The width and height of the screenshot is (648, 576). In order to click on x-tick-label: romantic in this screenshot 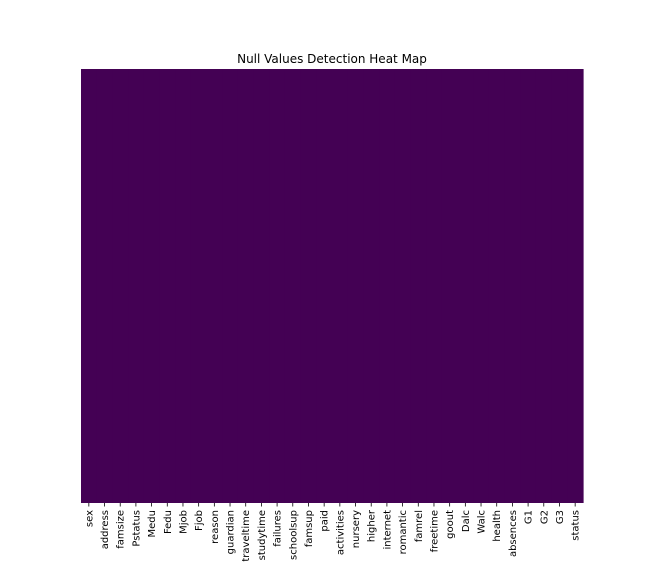, I will do `click(403, 532)`.